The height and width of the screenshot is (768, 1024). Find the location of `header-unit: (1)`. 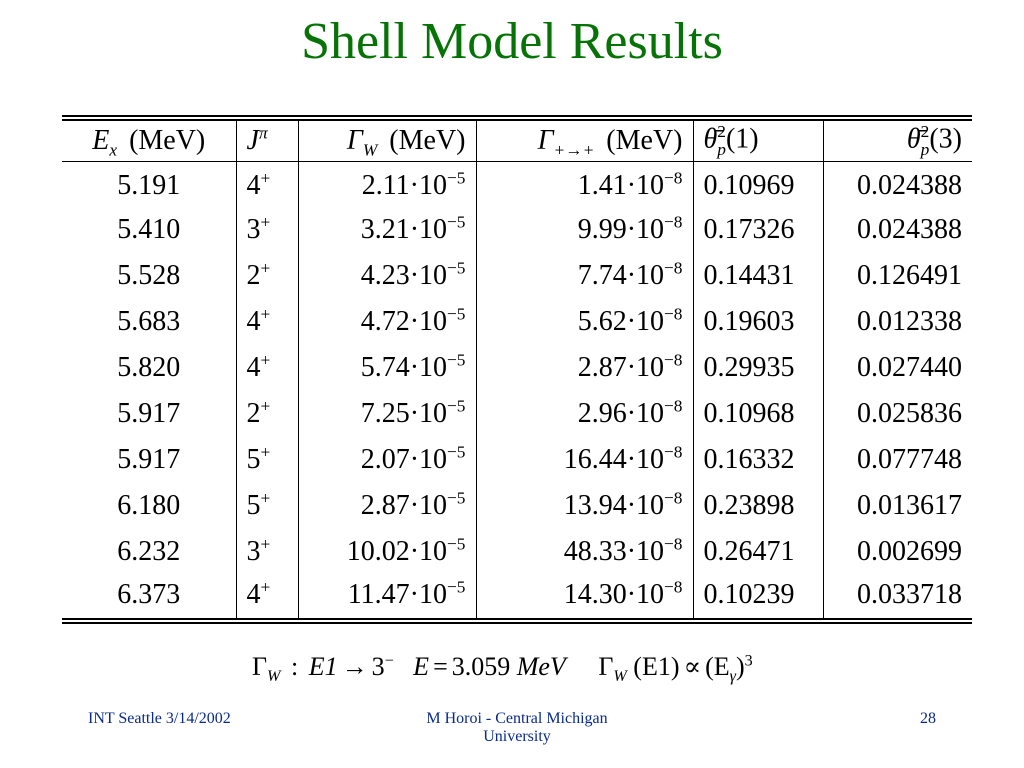

header-unit: (1) is located at coordinates (742, 139).